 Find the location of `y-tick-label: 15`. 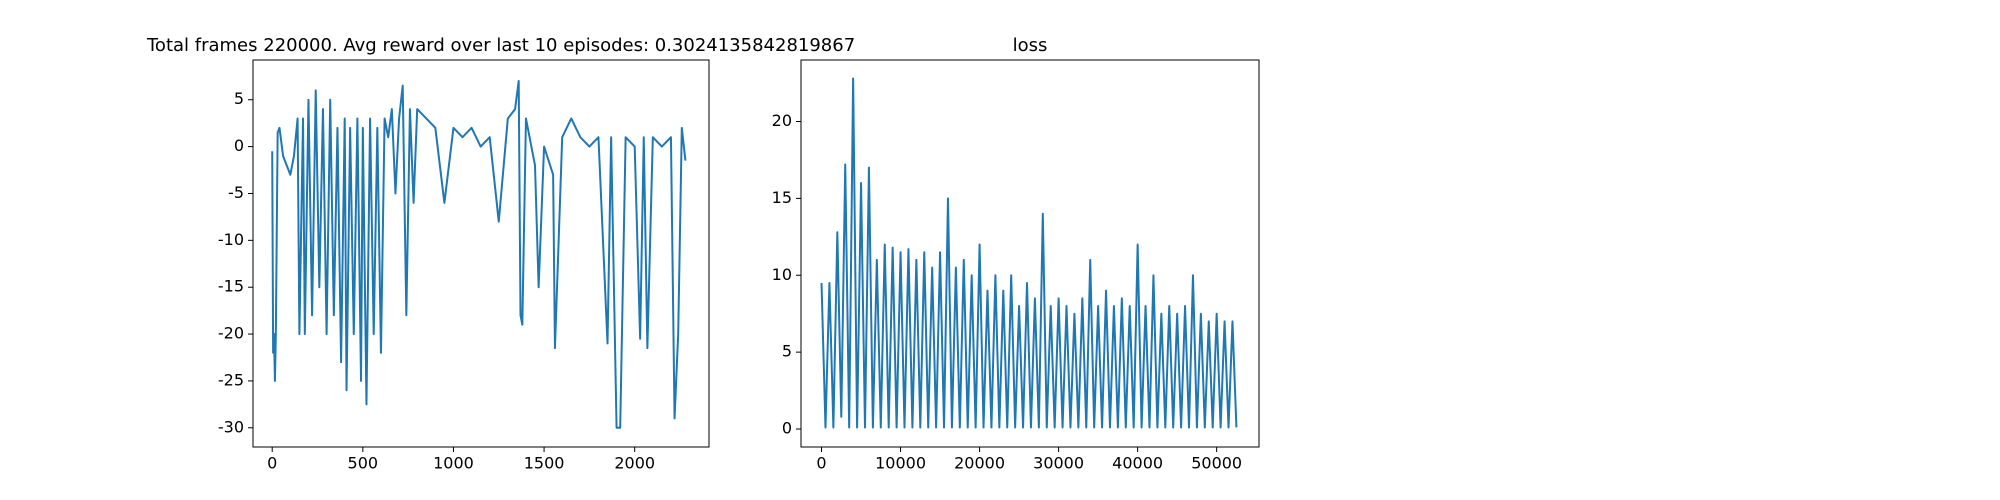

y-tick-label: 15 is located at coordinates (782, 197).